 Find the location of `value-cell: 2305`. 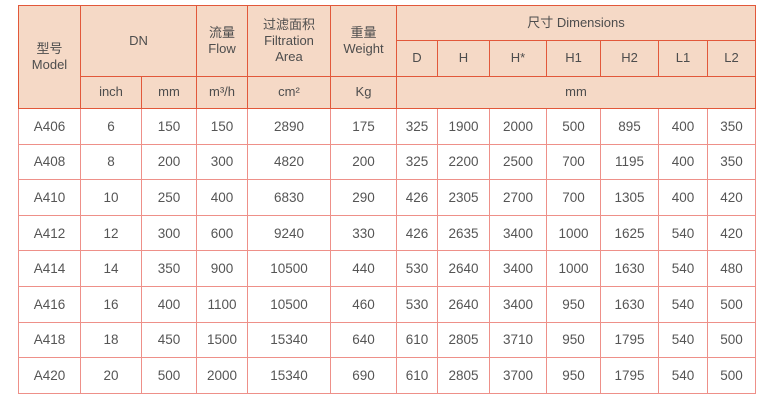

value-cell: 2305 is located at coordinates (463, 197).